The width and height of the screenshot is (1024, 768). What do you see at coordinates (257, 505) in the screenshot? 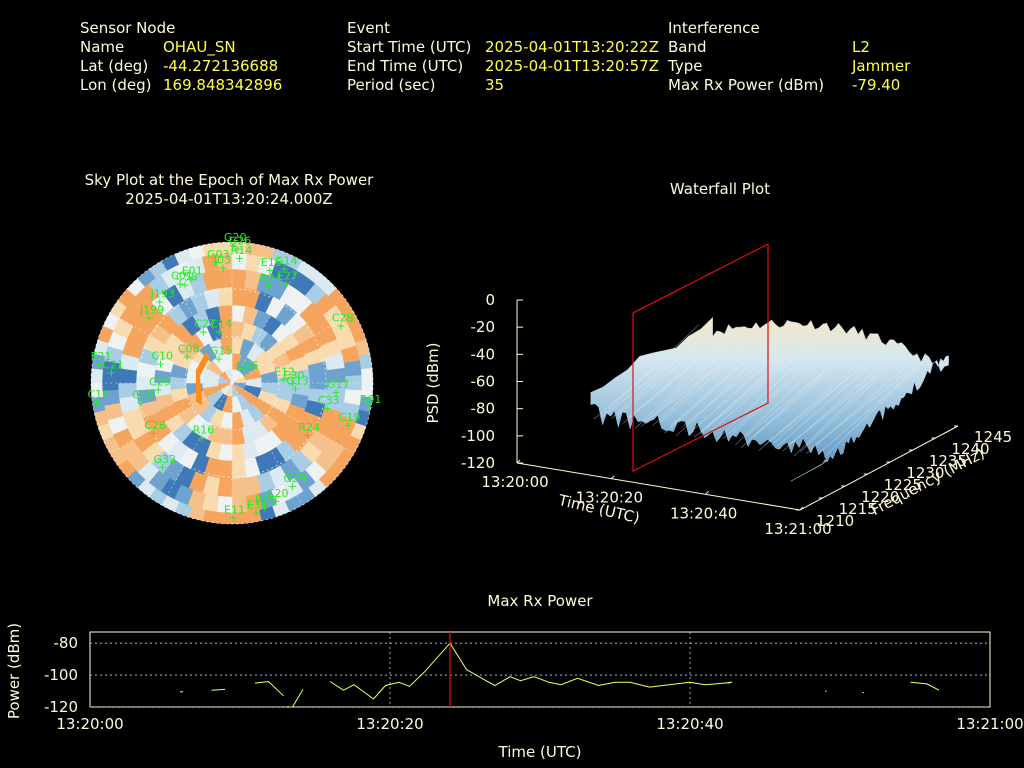
I see `satellite-label: E34` at bounding box center [257, 505].